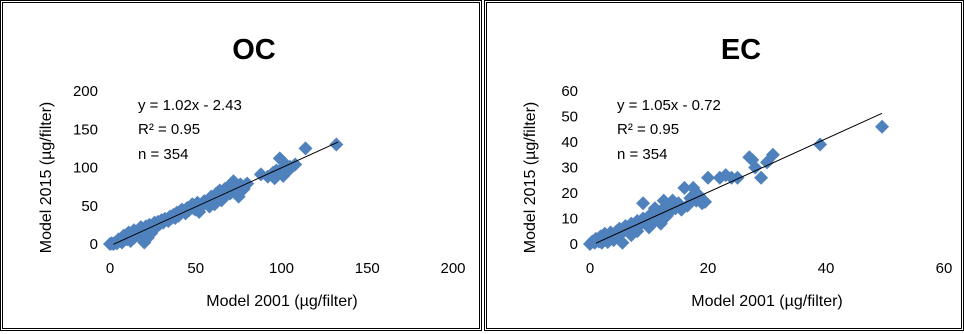  I want to click on x-tick-label: 20, so click(708, 268).